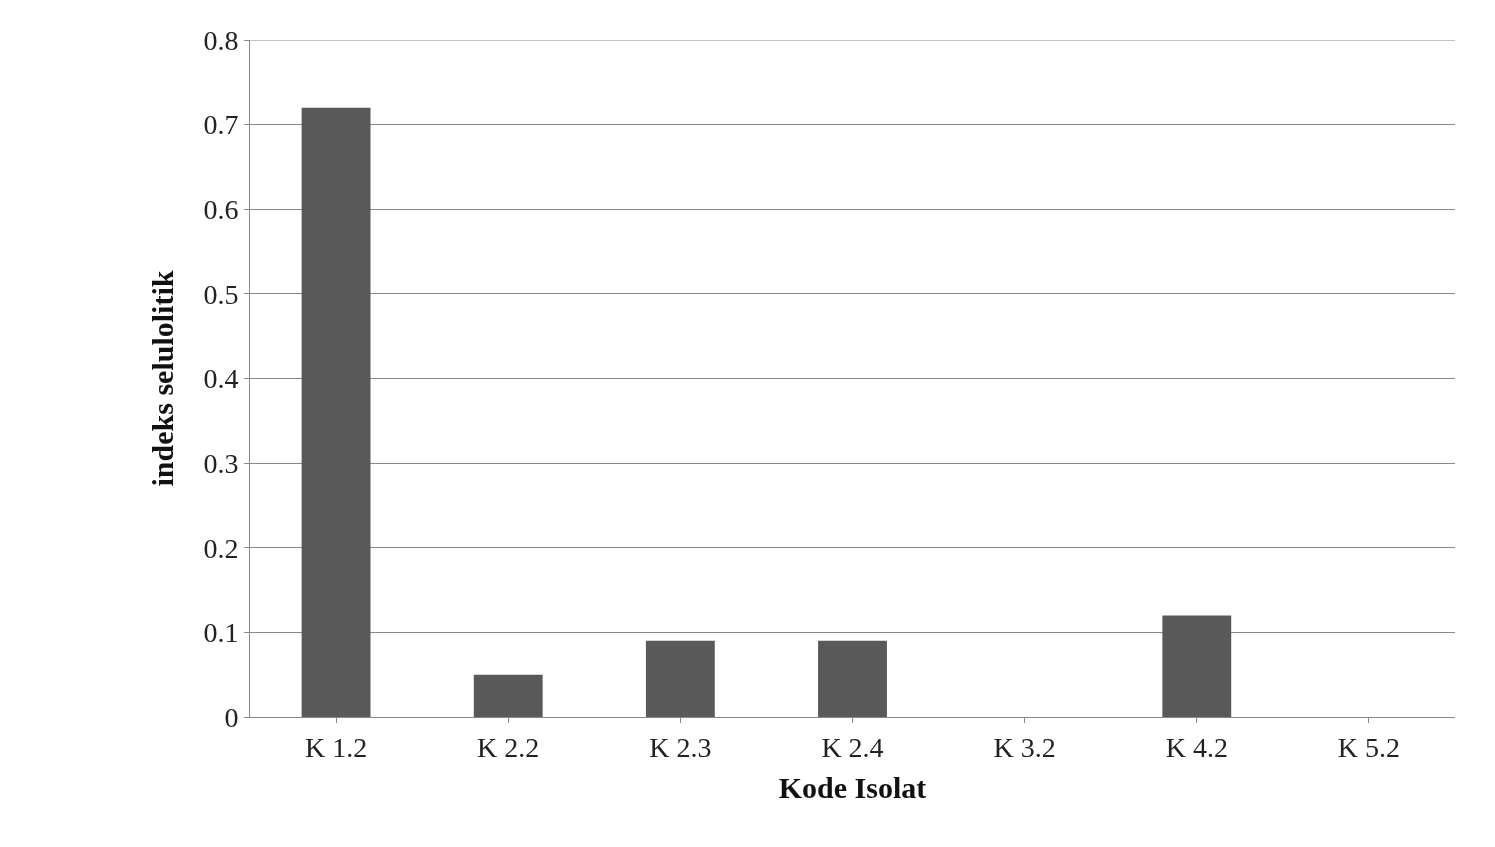 The image size is (1495, 847). I want to click on x-tick-label: K 2.3, so click(680, 747).